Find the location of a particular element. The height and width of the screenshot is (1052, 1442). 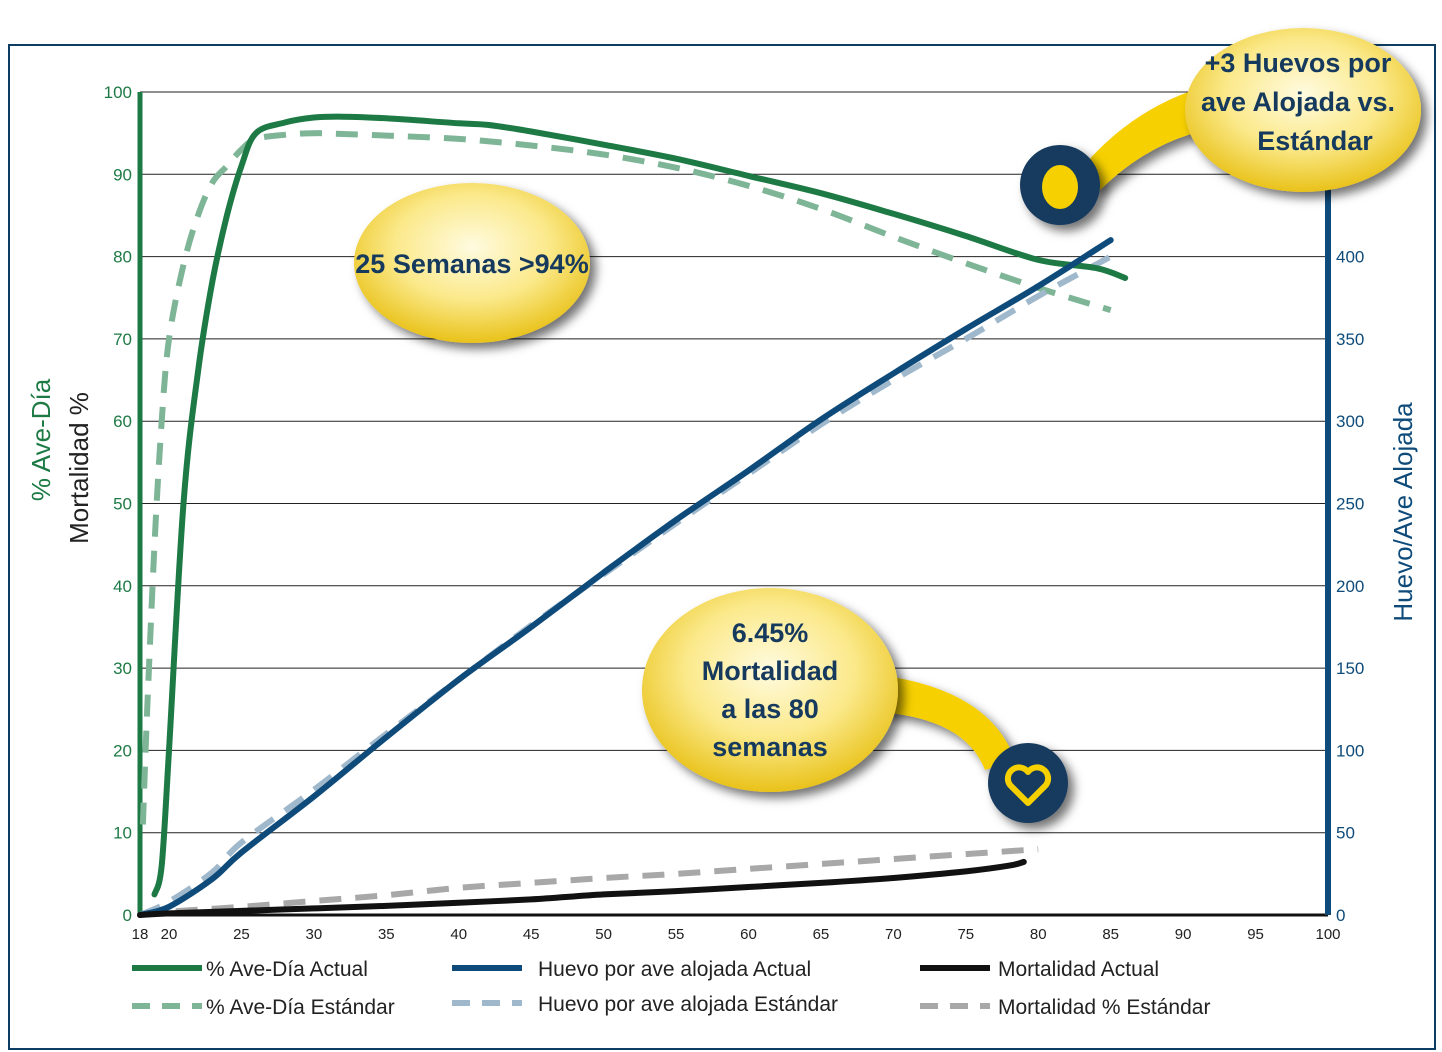

legend-item-mortalidad-estandar: Mortalidad % Estándar is located at coordinates (1065, 1007).